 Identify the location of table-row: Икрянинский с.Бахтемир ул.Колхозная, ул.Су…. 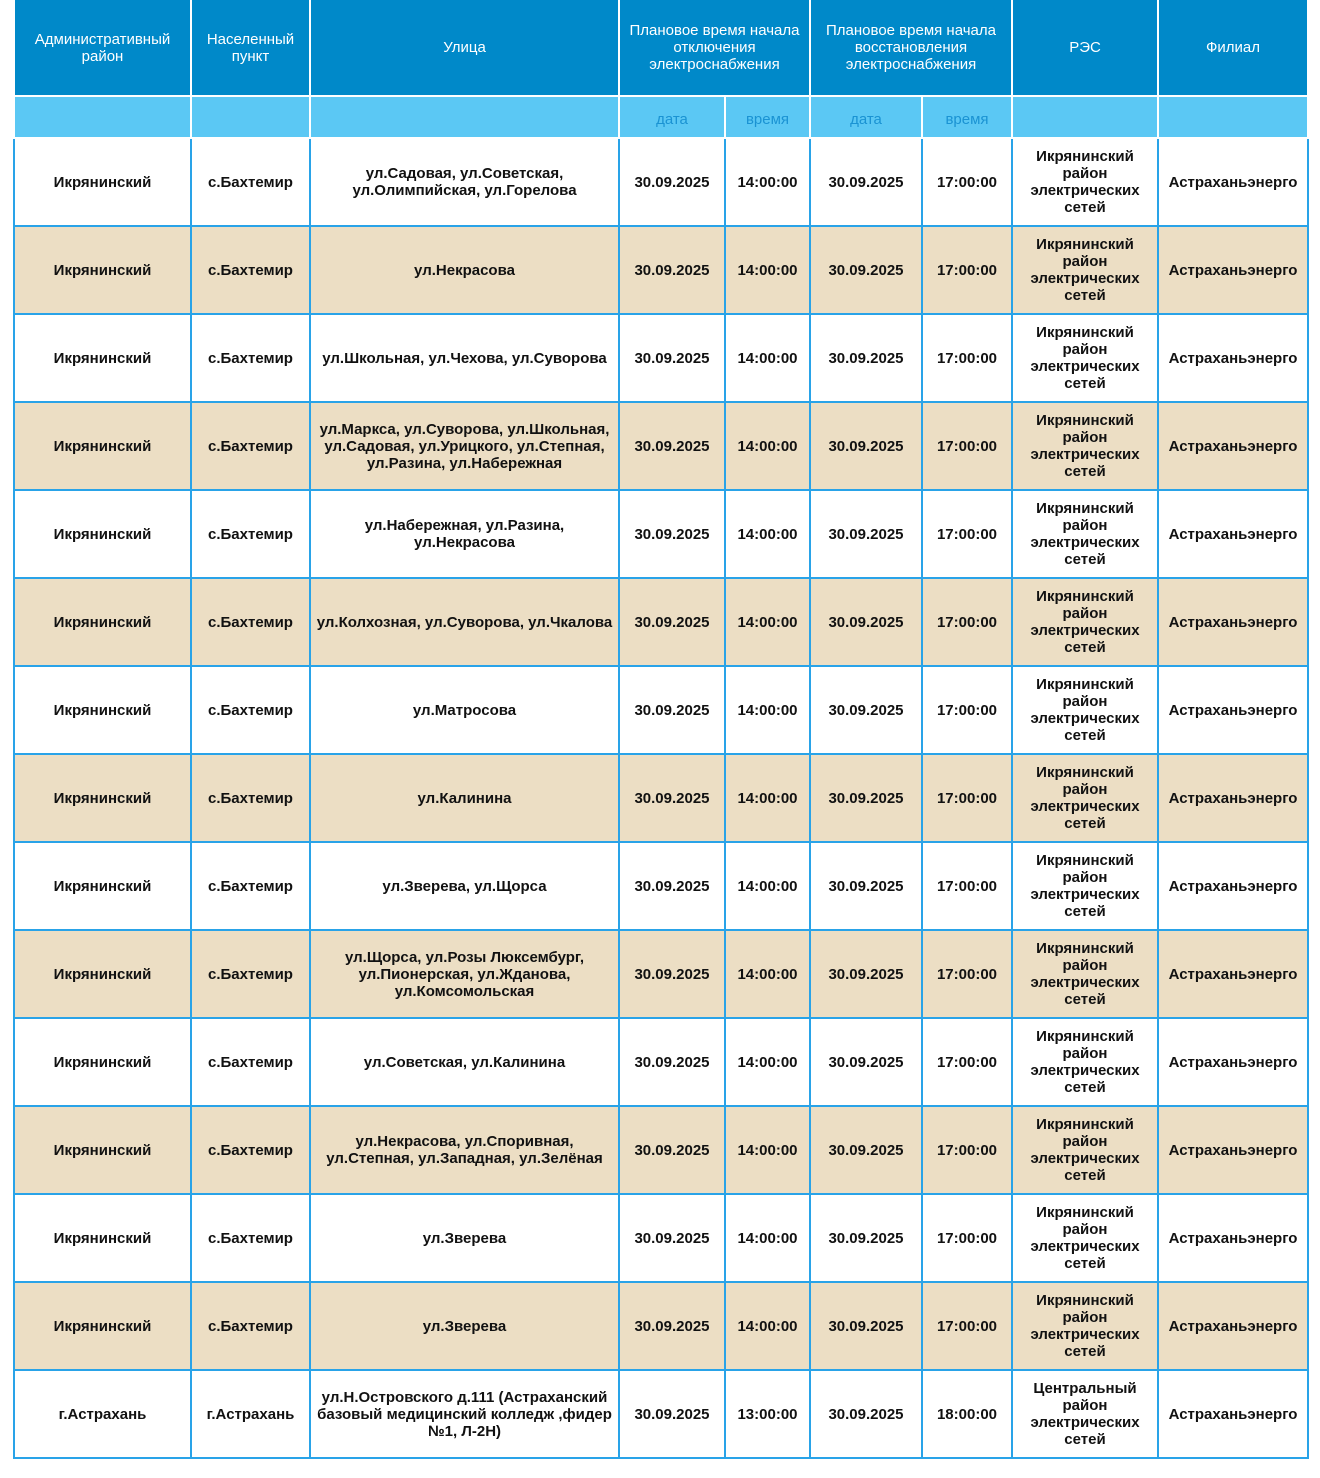
(661, 622).